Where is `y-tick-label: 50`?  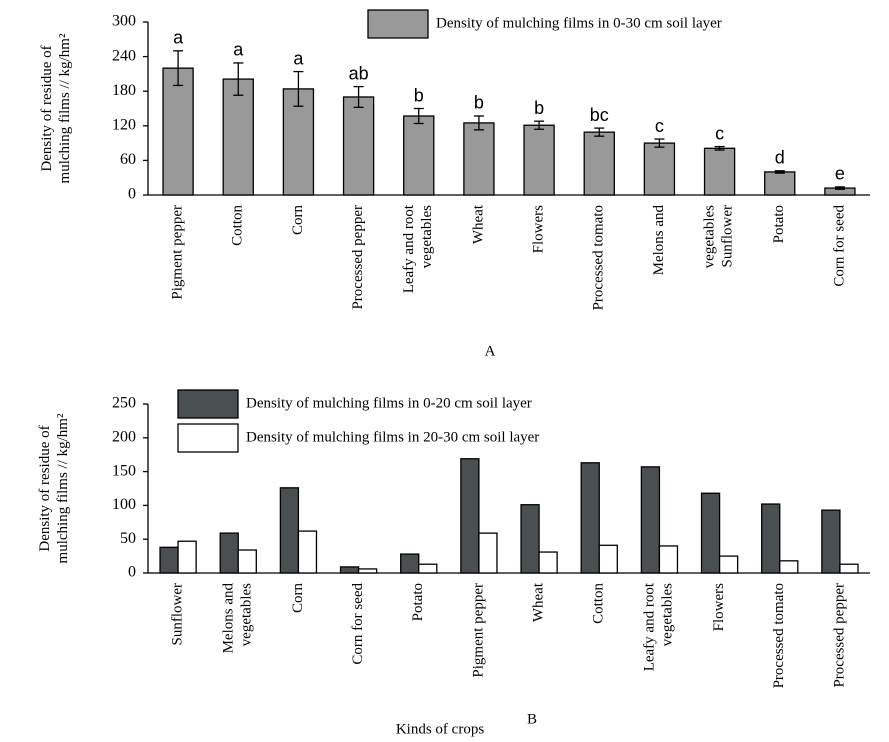
y-tick-label: 50 is located at coordinates (128, 538).